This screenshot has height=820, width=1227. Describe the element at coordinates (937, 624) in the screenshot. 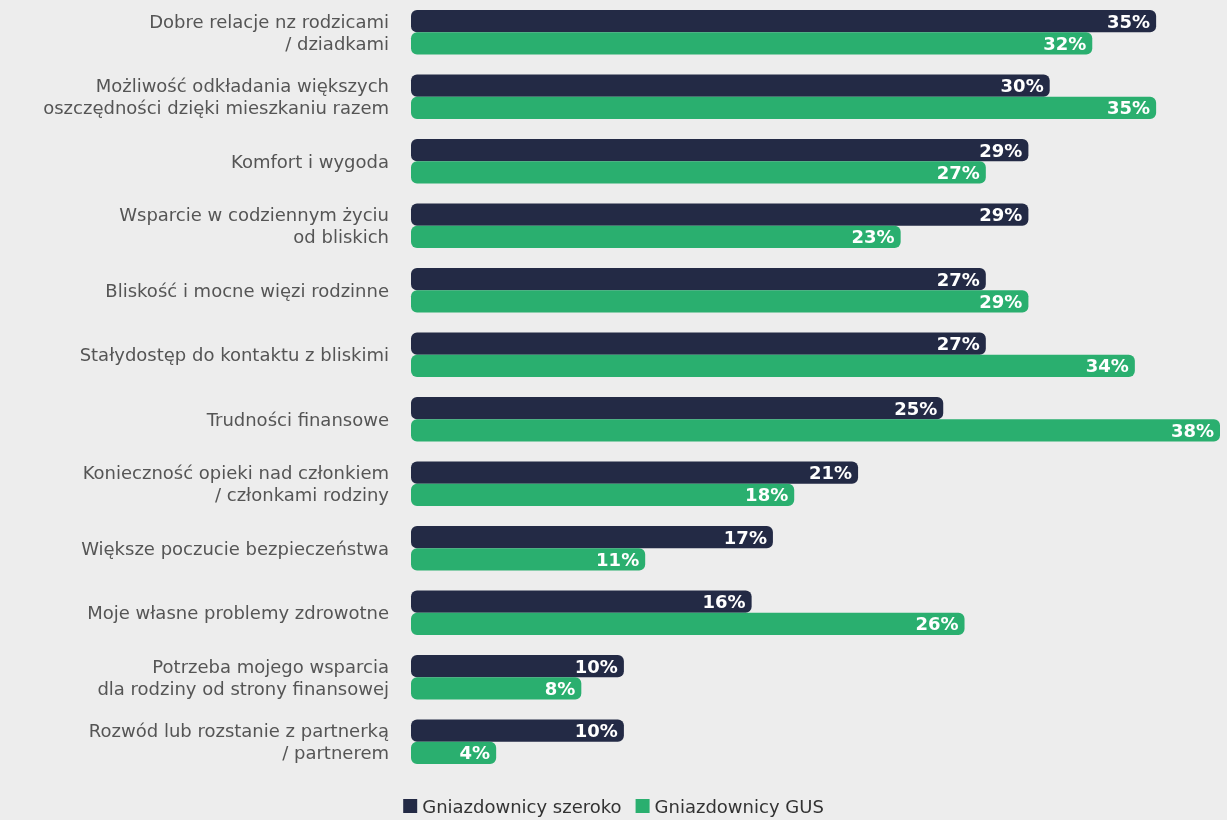

I see `data-label: 26%` at that location.